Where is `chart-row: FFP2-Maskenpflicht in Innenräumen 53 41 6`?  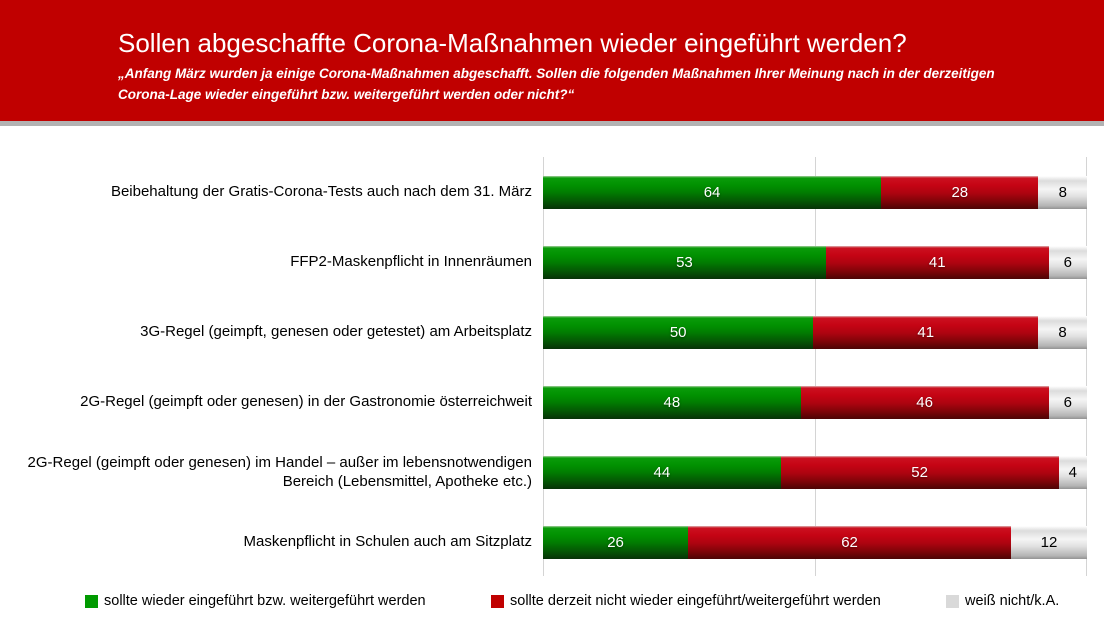 chart-row: FFP2-Maskenpflicht in Innenräumen 53 41 6 is located at coordinates (552, 262).